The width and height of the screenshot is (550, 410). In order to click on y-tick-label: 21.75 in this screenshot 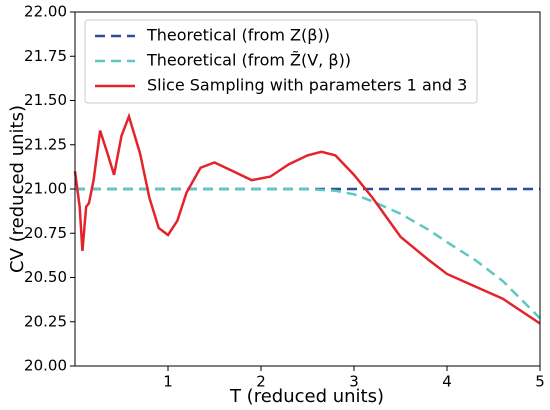, I will do `click(45, 56)`.